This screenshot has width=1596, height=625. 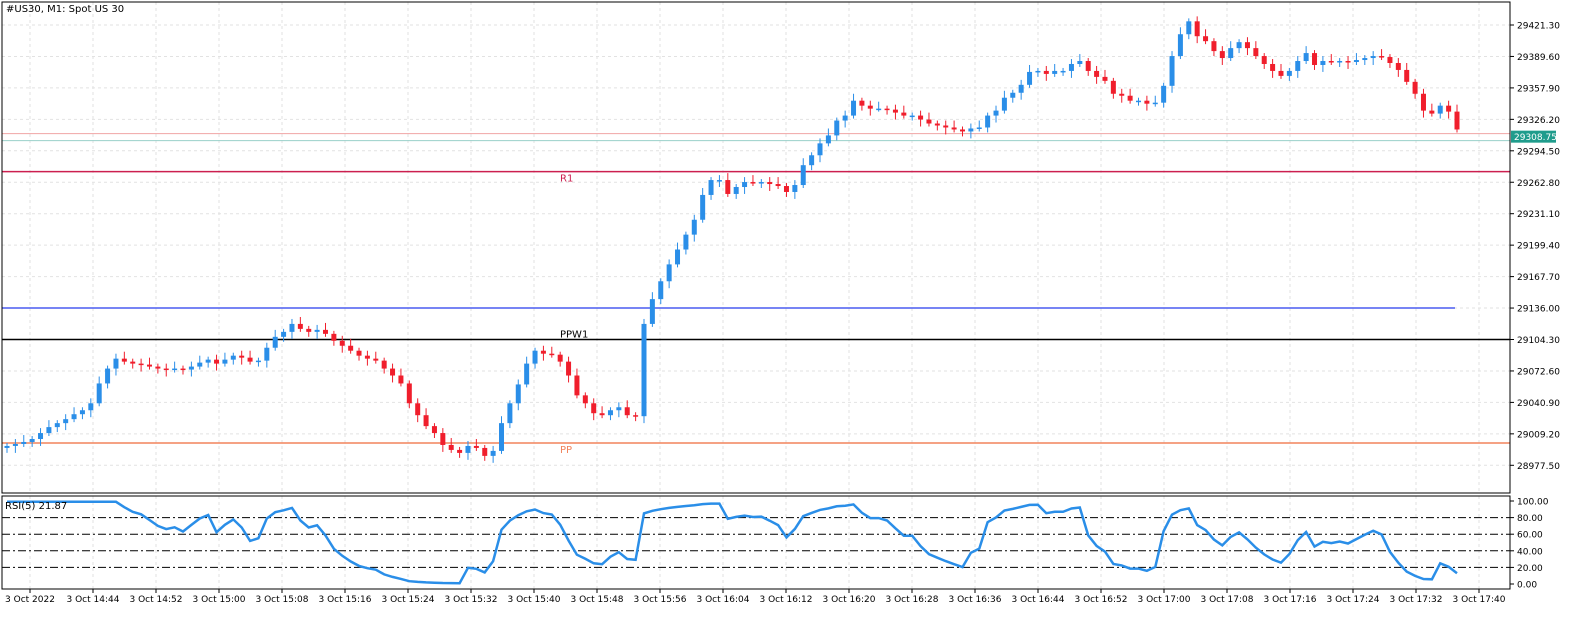 I want to click on price-tick-label: 29357.90, so click(x=1538, y=89).